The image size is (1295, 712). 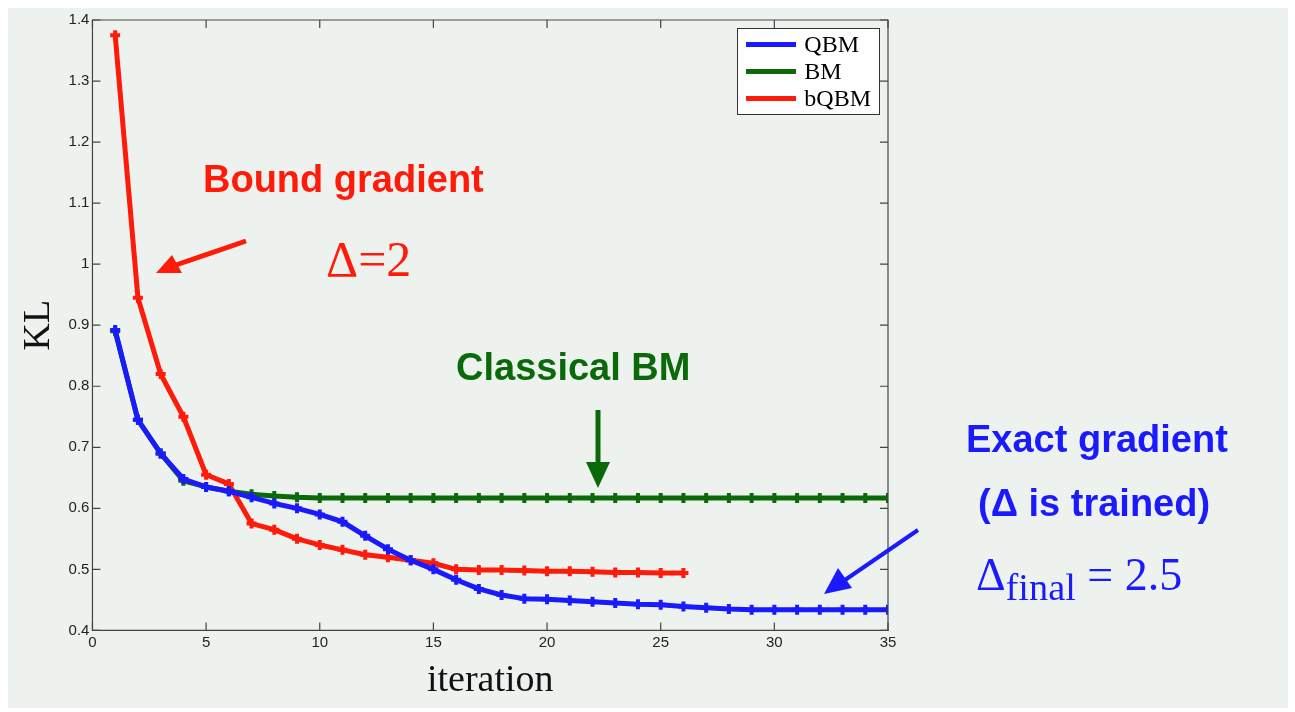 I want to click on y-tick-label: 0.7, so click(x=79, y=446).